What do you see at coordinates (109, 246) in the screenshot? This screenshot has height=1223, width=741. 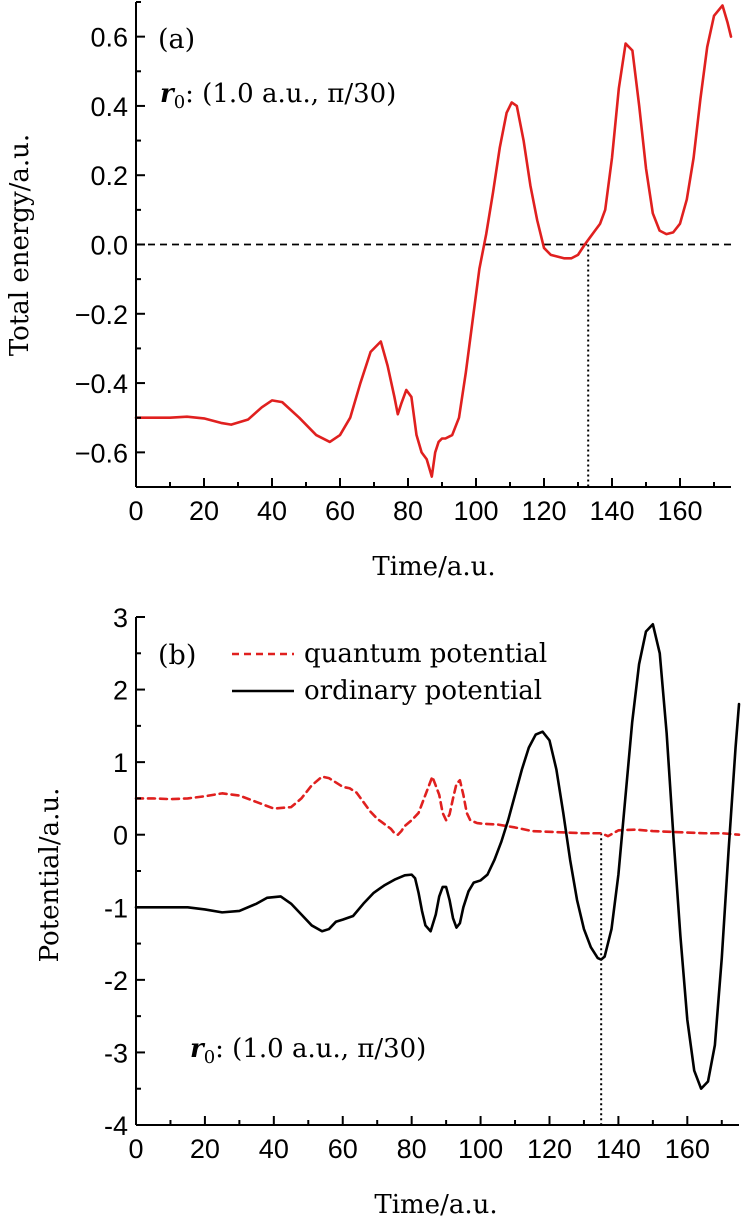 I see `panel-a-y-tick-label: 0.0` at bounding box center [109, 246].